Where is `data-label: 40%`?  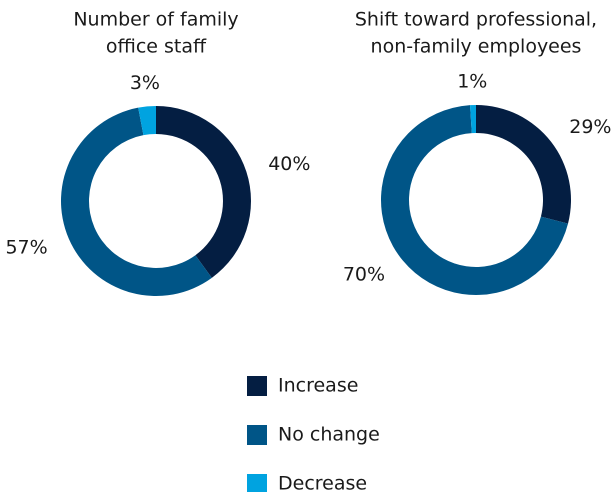 data-label: 40% is located at coordinates (289, 164).